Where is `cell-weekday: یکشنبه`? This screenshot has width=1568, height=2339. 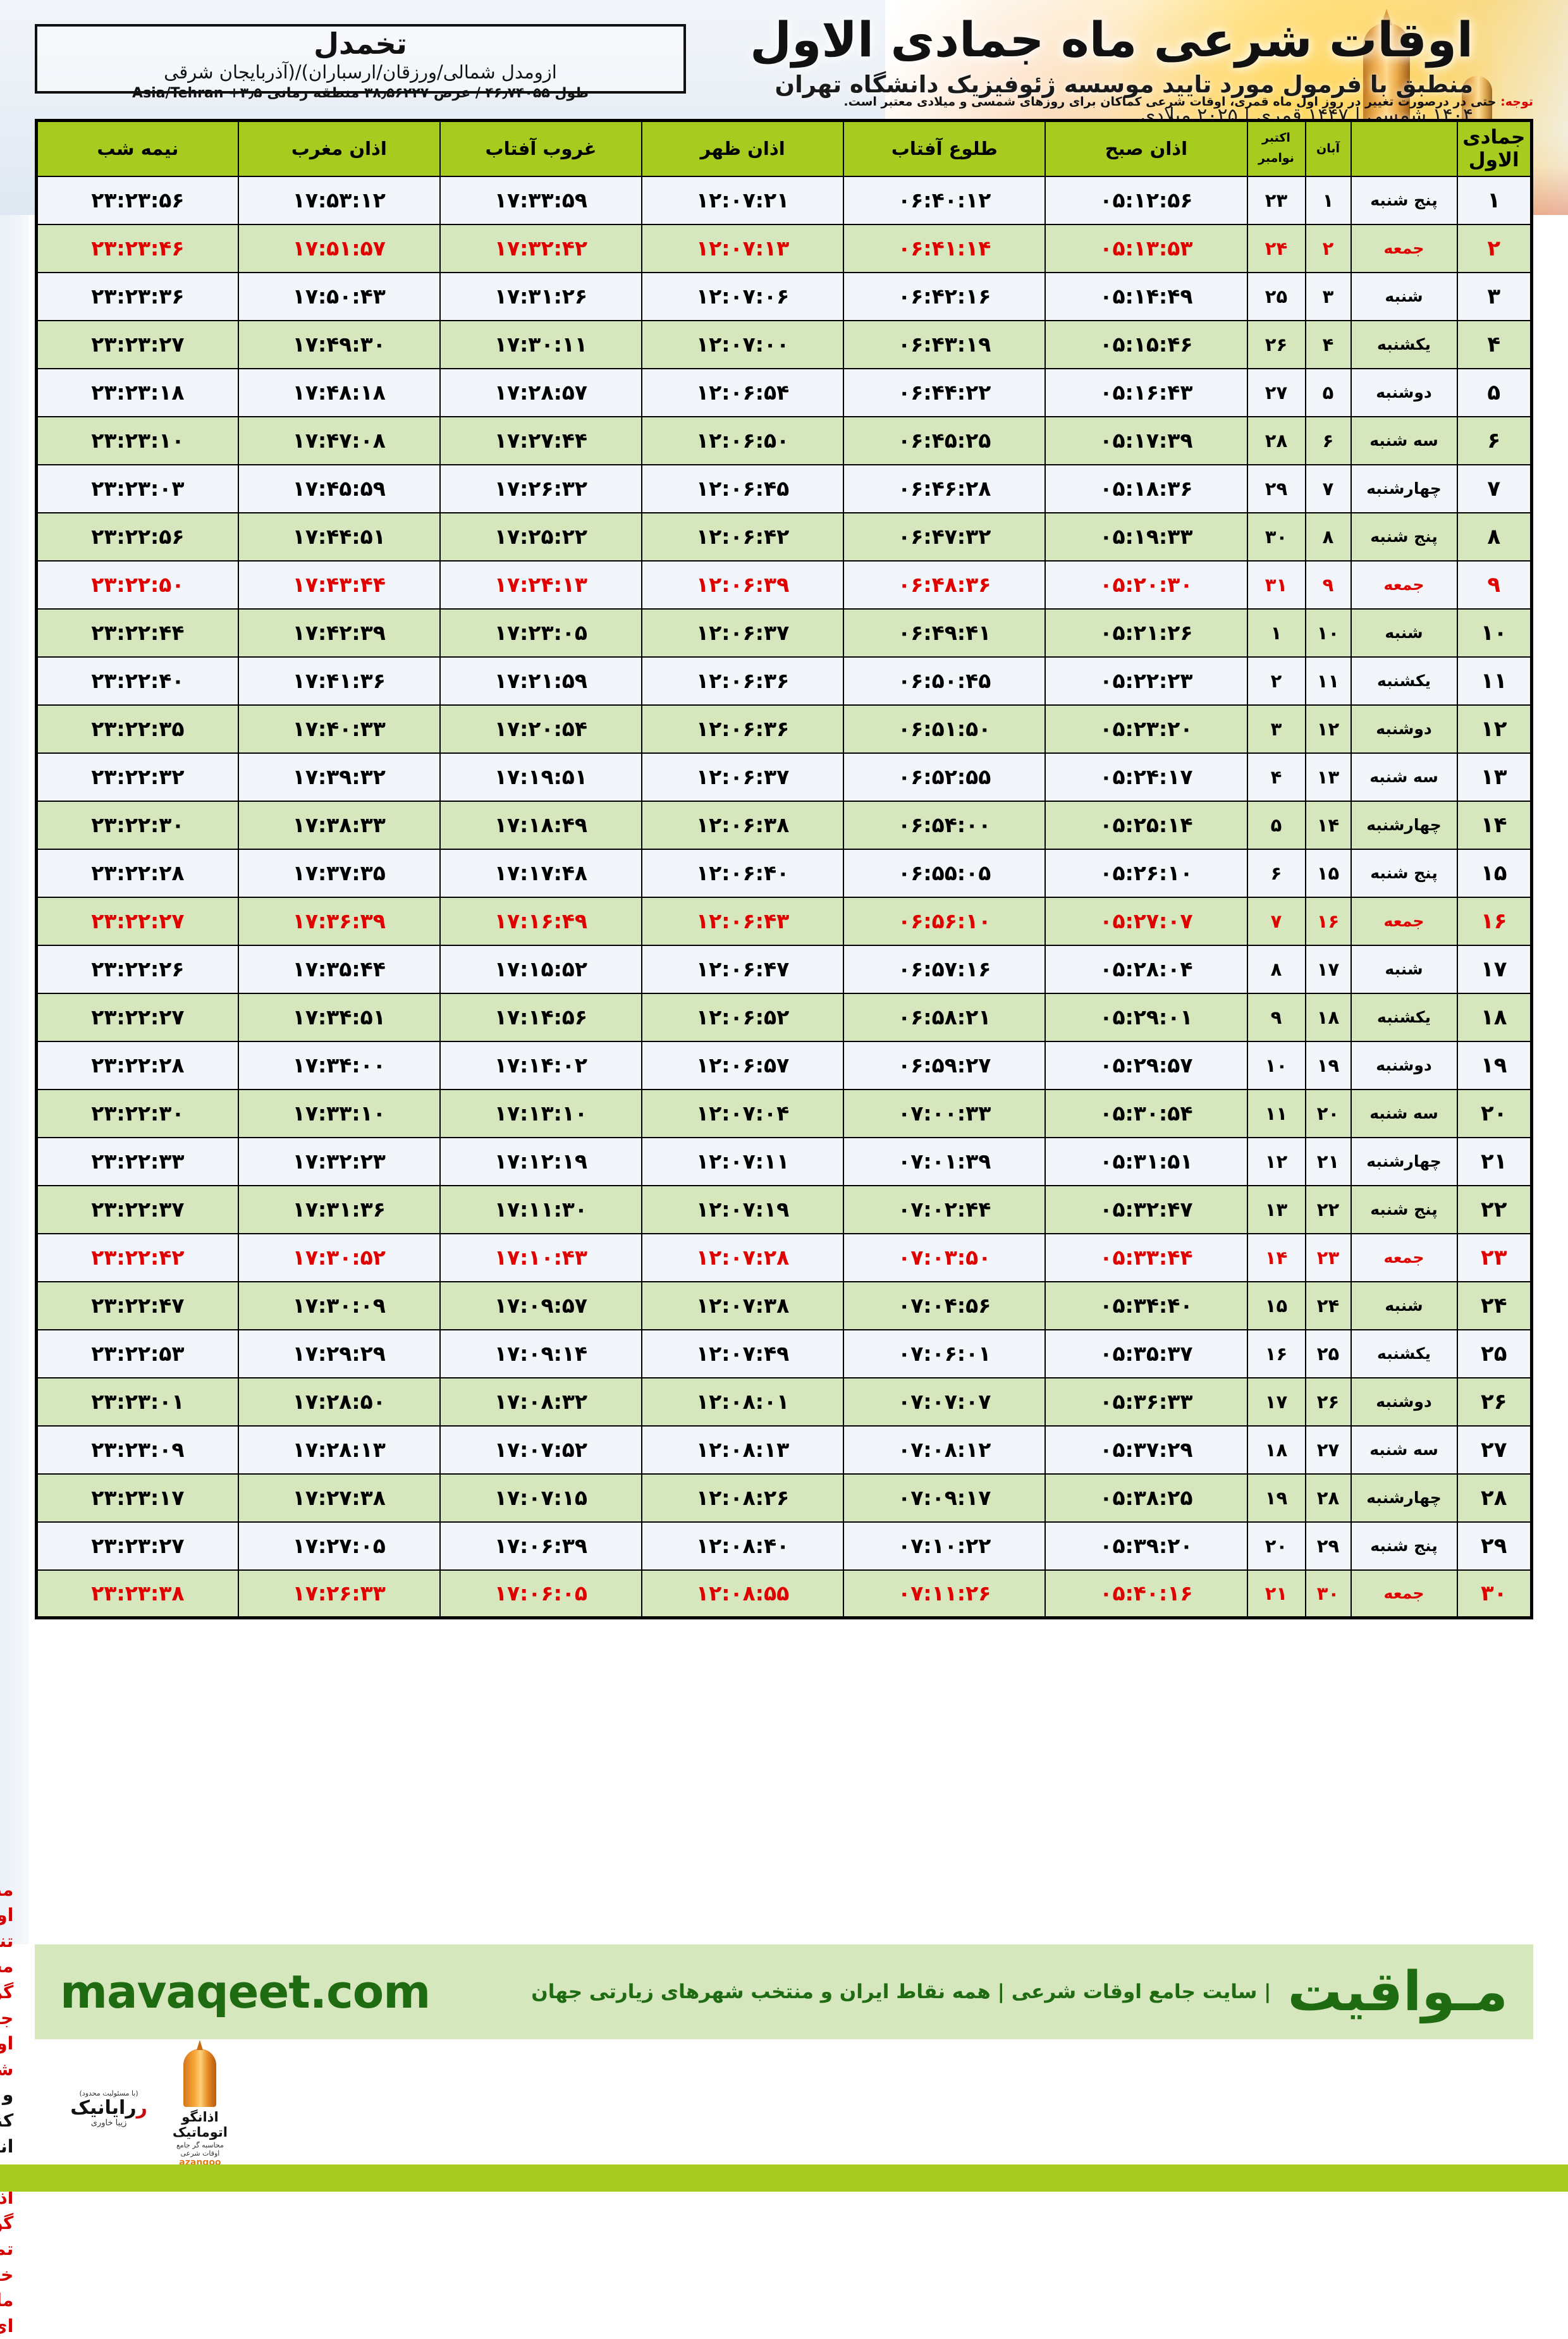 cell-weekday: یکشنبه is located at coordinates (1404, 681).